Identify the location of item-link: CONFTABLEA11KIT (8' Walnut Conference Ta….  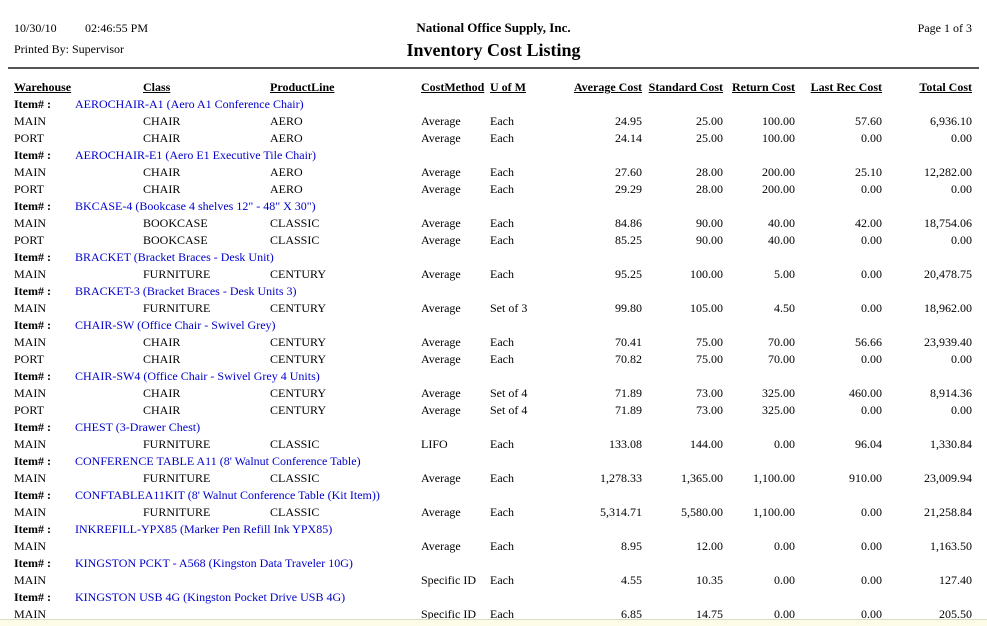
(227, 495).